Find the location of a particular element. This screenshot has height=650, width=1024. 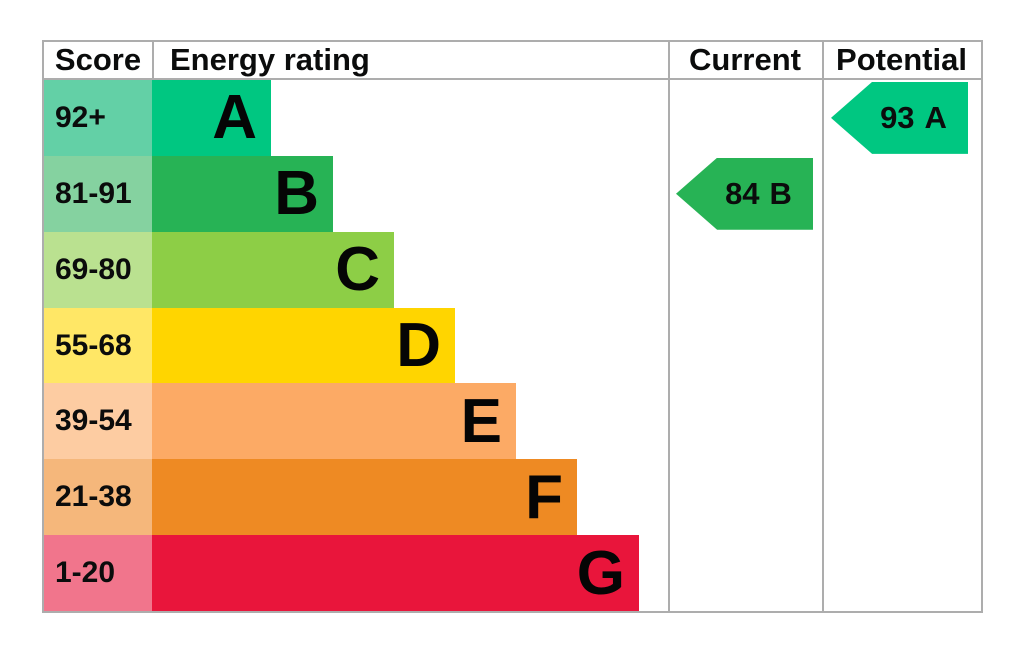

header-score: Score is located at coordinates (98, 59).